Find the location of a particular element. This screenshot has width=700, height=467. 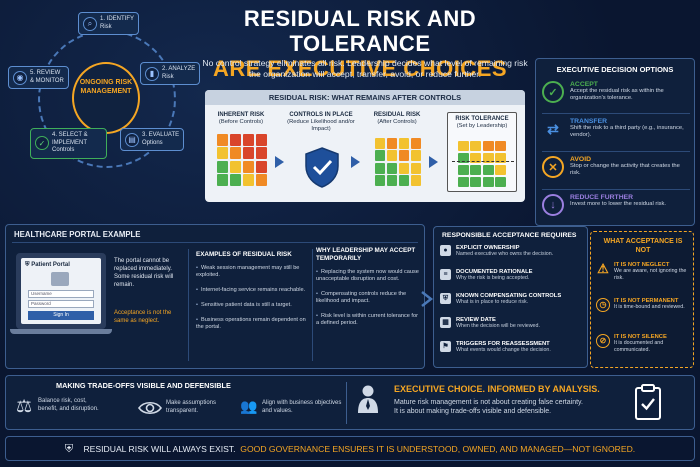

acceptance-head: REVIEW DATE is located at coordinates (476, 320).